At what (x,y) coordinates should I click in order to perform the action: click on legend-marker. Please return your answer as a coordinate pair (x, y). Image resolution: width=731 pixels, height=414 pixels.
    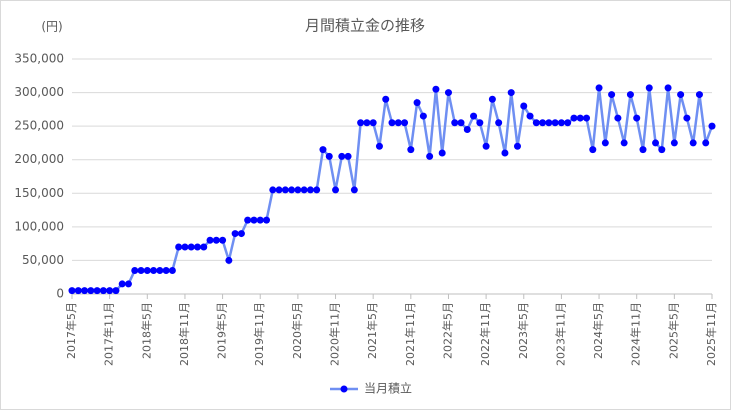
    Looking at the image, I should click on (344, 389).